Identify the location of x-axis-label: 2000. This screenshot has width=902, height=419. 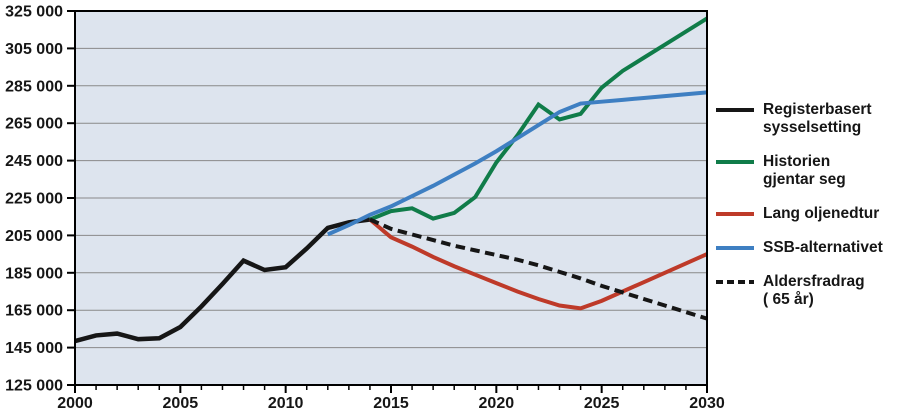
(75, 403).